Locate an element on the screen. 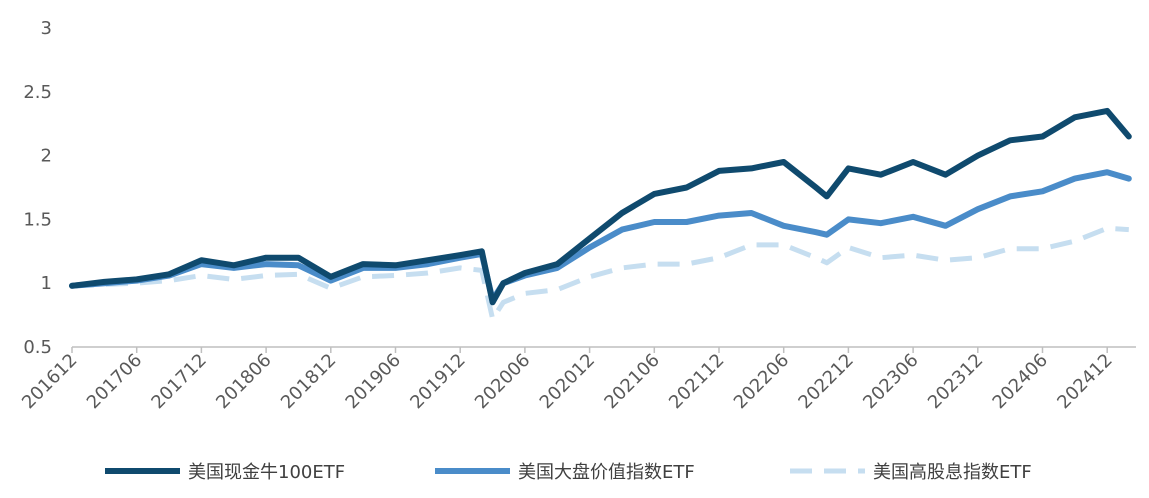  y-tick-label: 0.5 is located at coordinates (37, 347).